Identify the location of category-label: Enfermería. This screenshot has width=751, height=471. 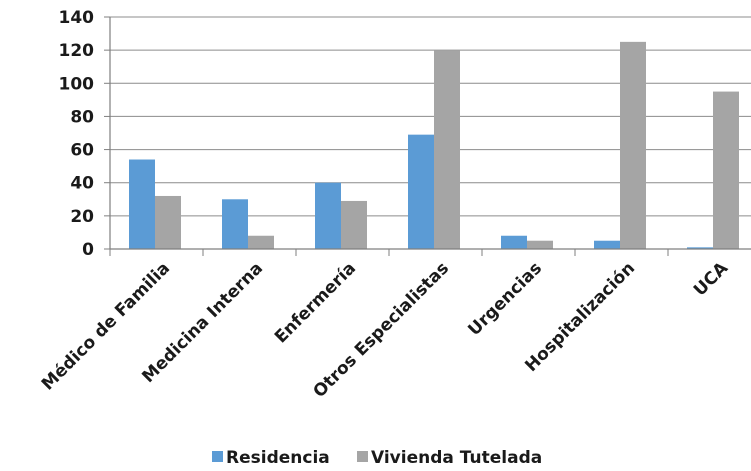
(315, 302).